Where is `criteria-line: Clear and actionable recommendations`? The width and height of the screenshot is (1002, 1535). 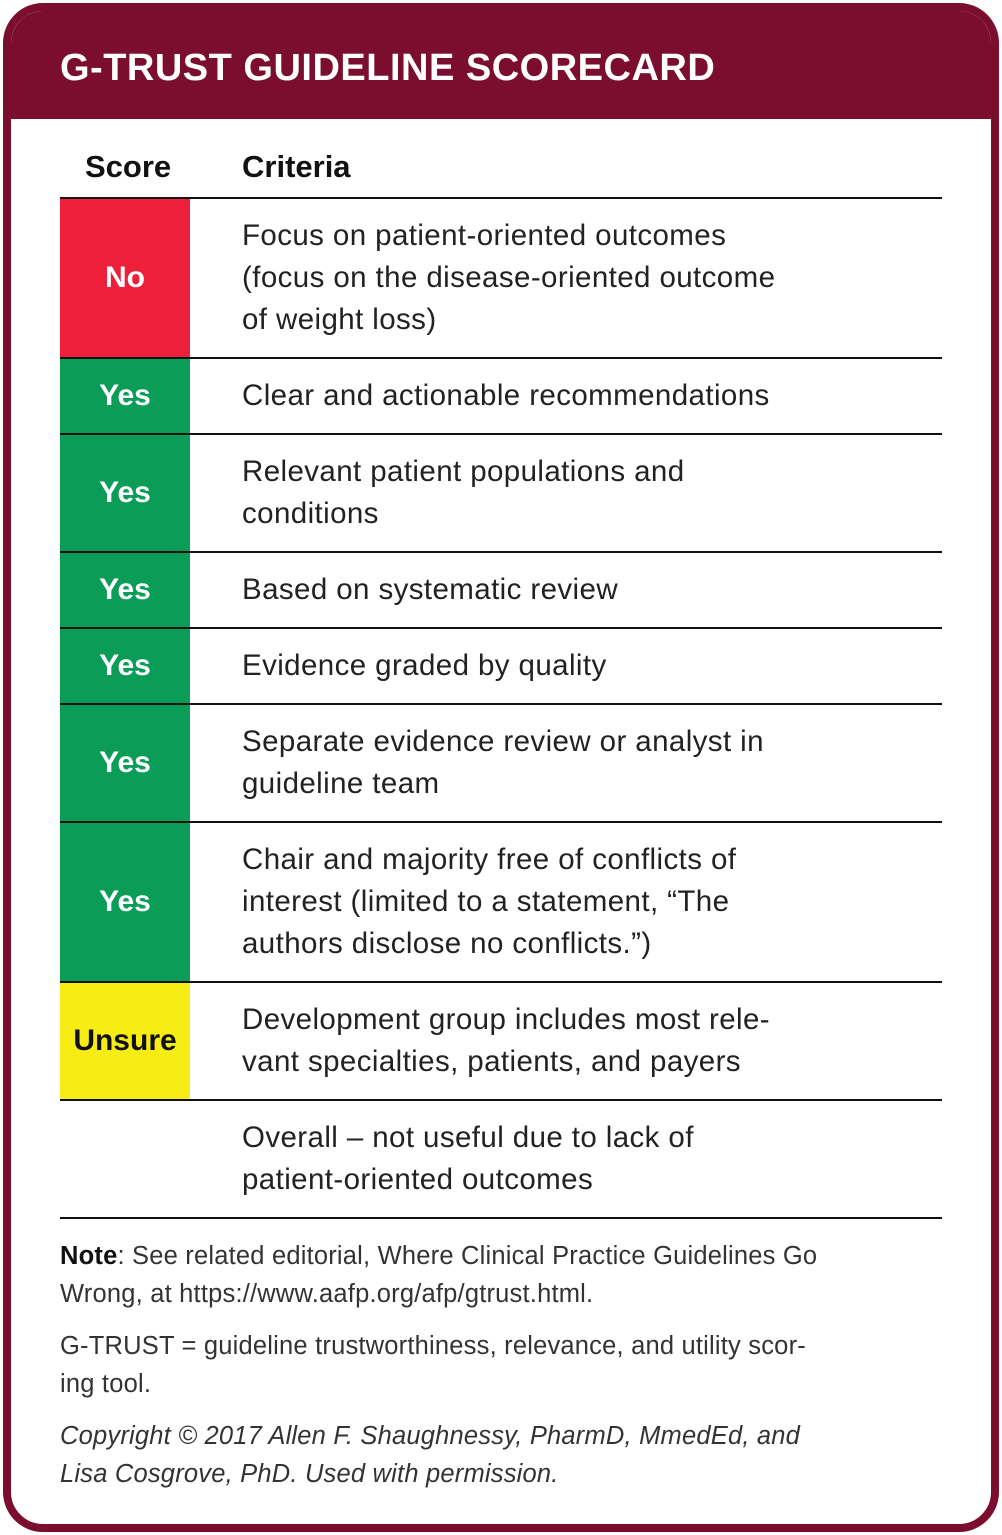 criteria-line: Clear and actionable recommendations is located at coordinates (506, 395).